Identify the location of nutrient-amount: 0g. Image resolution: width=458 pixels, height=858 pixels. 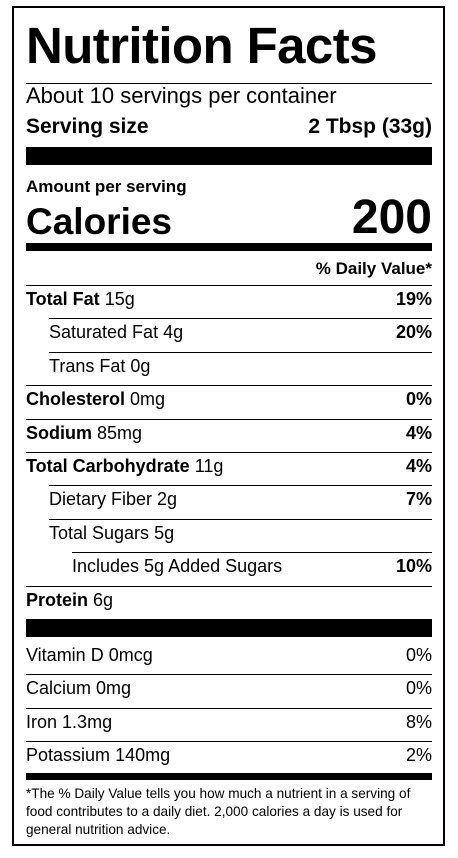
(140, 365).